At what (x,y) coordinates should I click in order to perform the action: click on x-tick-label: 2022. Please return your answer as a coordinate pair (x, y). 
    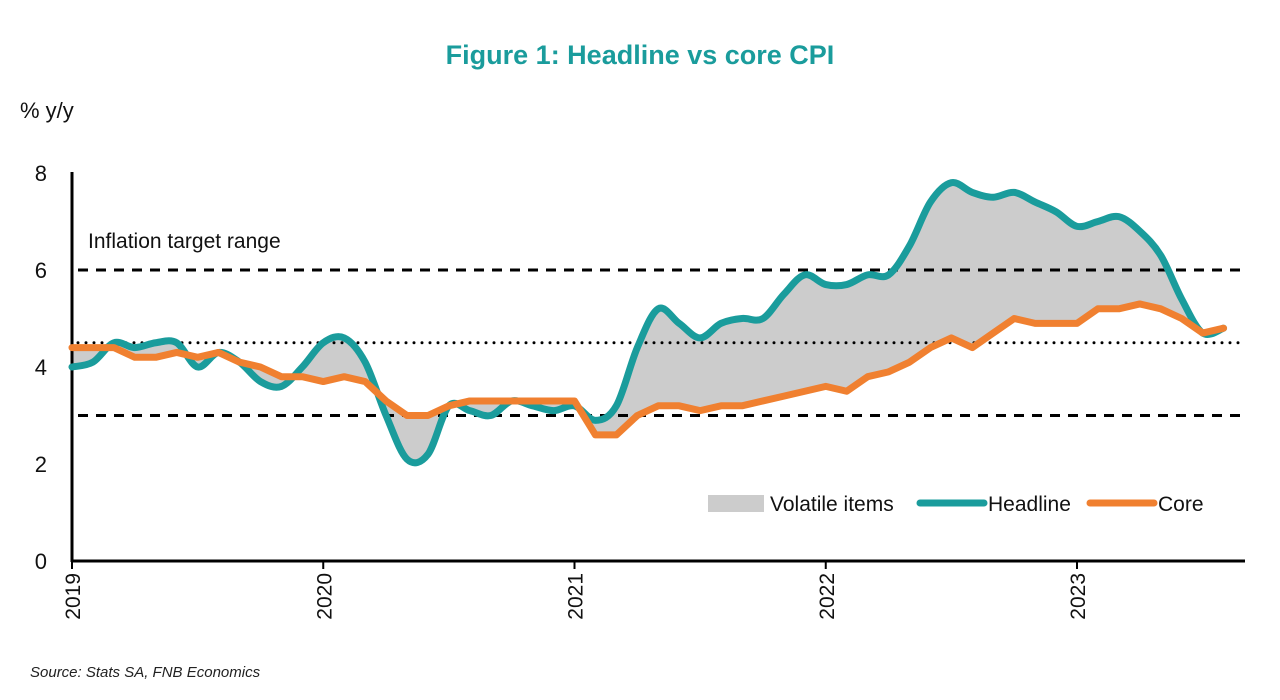
    Looking at the image, I should click on (827, 596).